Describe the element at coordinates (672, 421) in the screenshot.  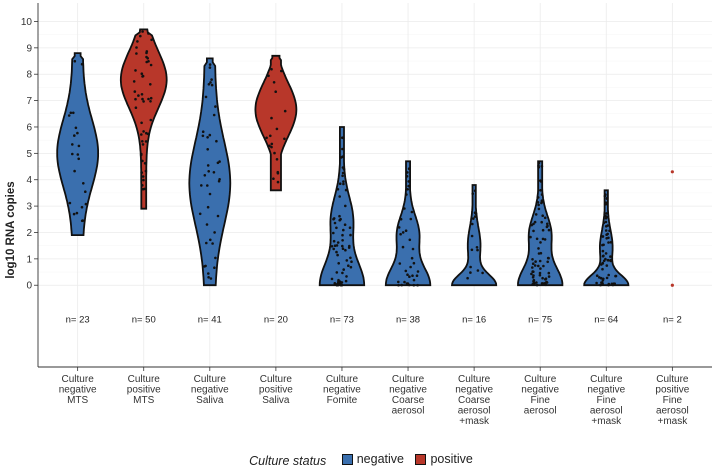
I see `x-tick-label-line: +mask` at that location.